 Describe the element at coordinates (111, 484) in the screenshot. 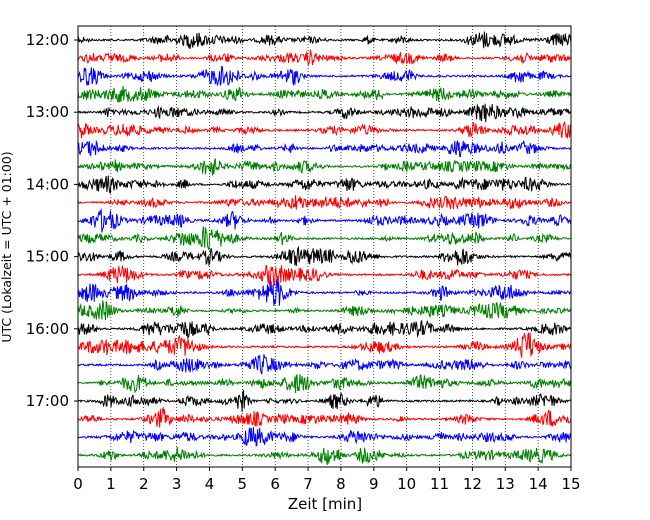

I see `x-tick-label: 1` at that location.